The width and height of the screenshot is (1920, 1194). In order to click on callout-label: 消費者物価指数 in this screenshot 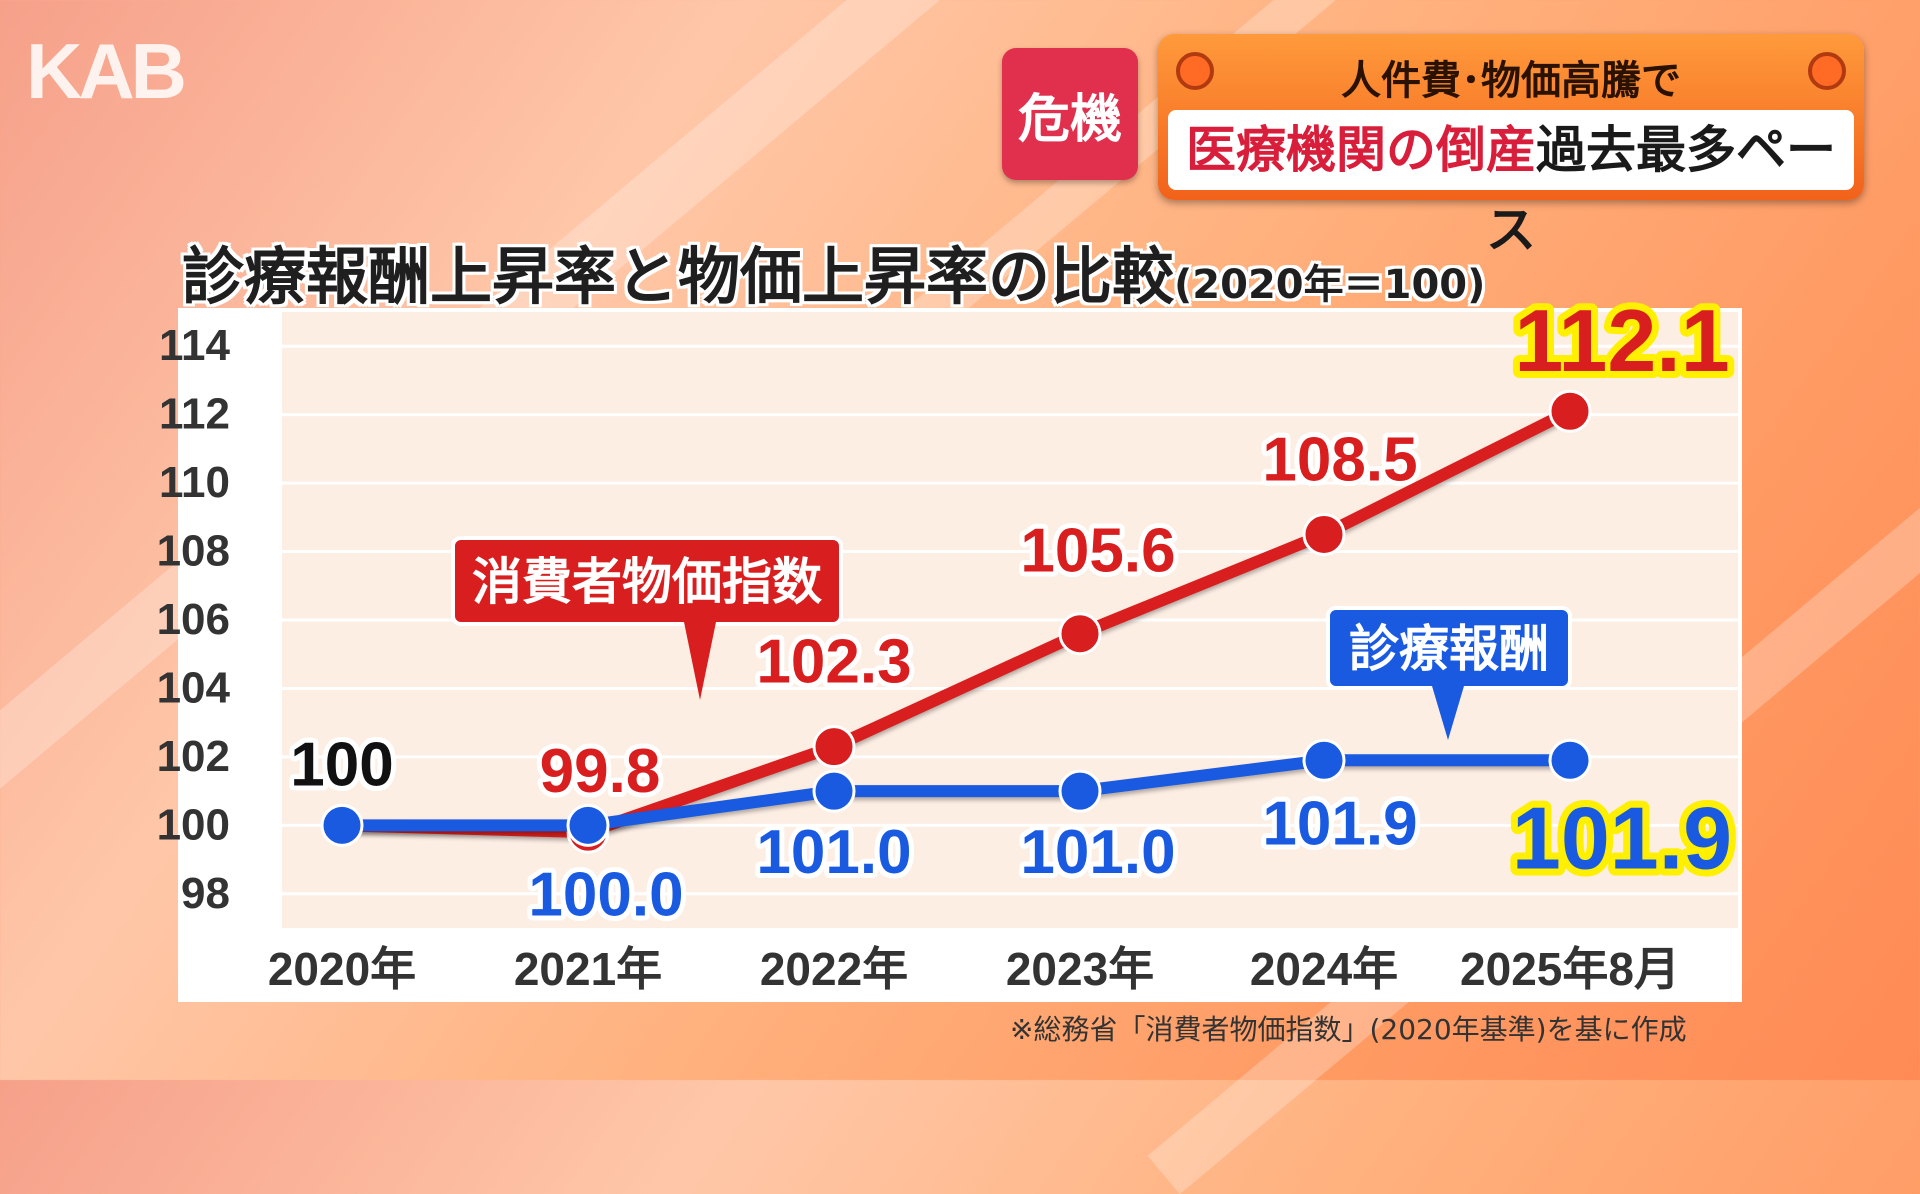, I will do `click(647, 582)`.